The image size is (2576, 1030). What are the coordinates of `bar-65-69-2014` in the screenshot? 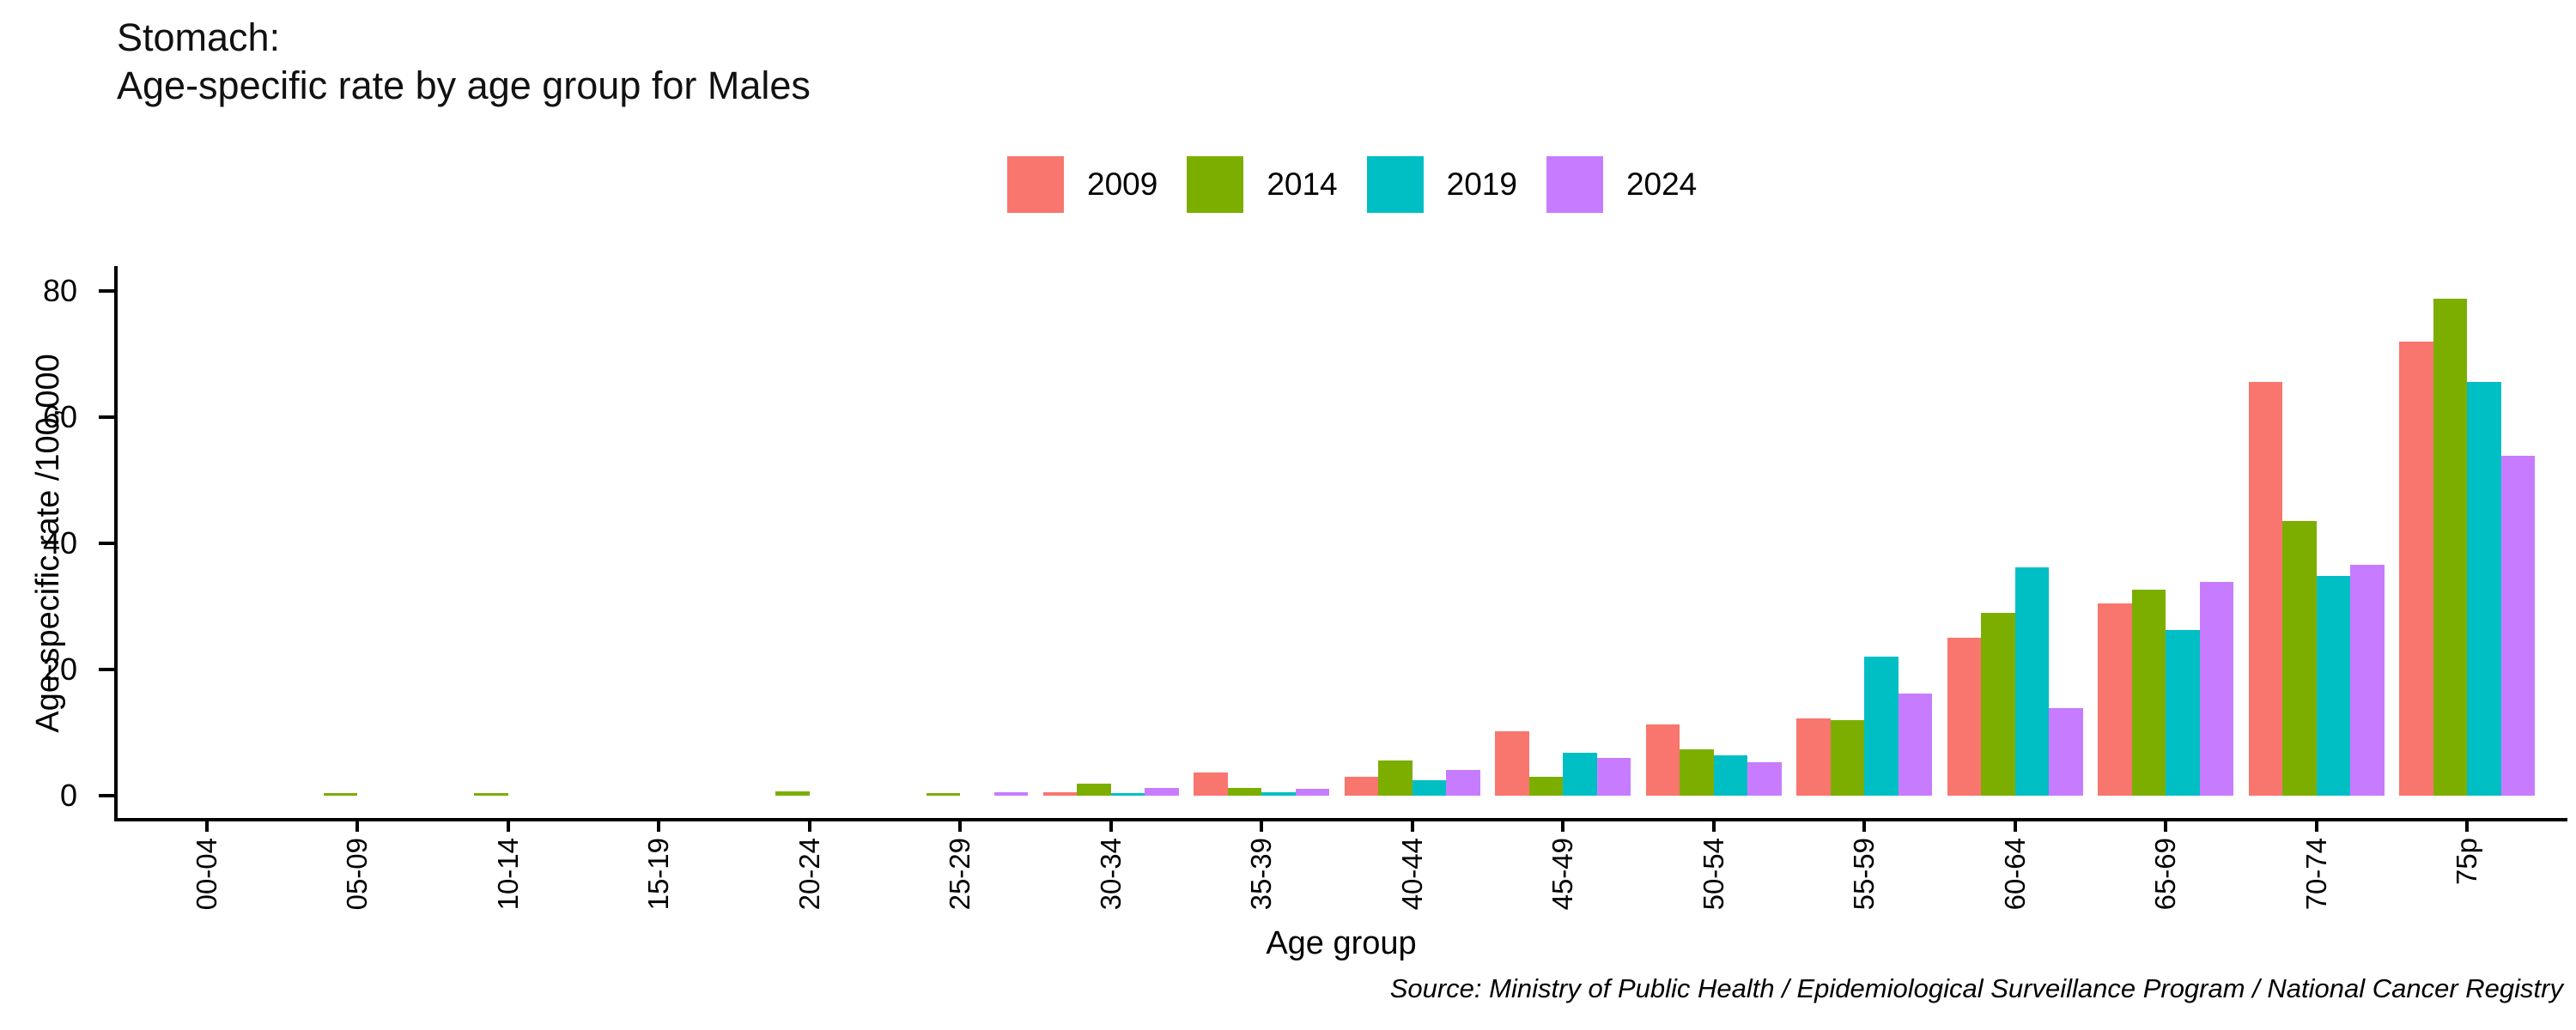 It's located at (2148, 693).